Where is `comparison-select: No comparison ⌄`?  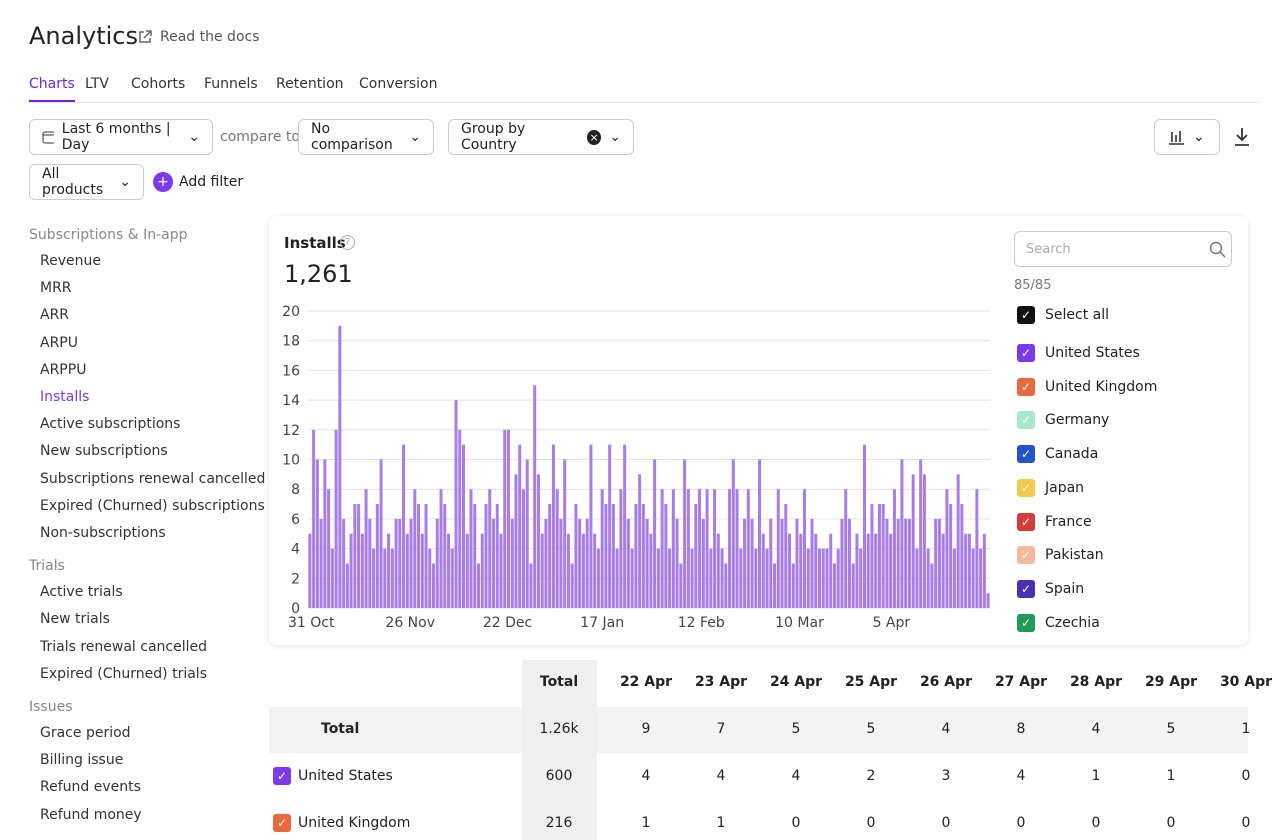
comparison-select: No comparison ⌄ is located at coordinates (366, 137).